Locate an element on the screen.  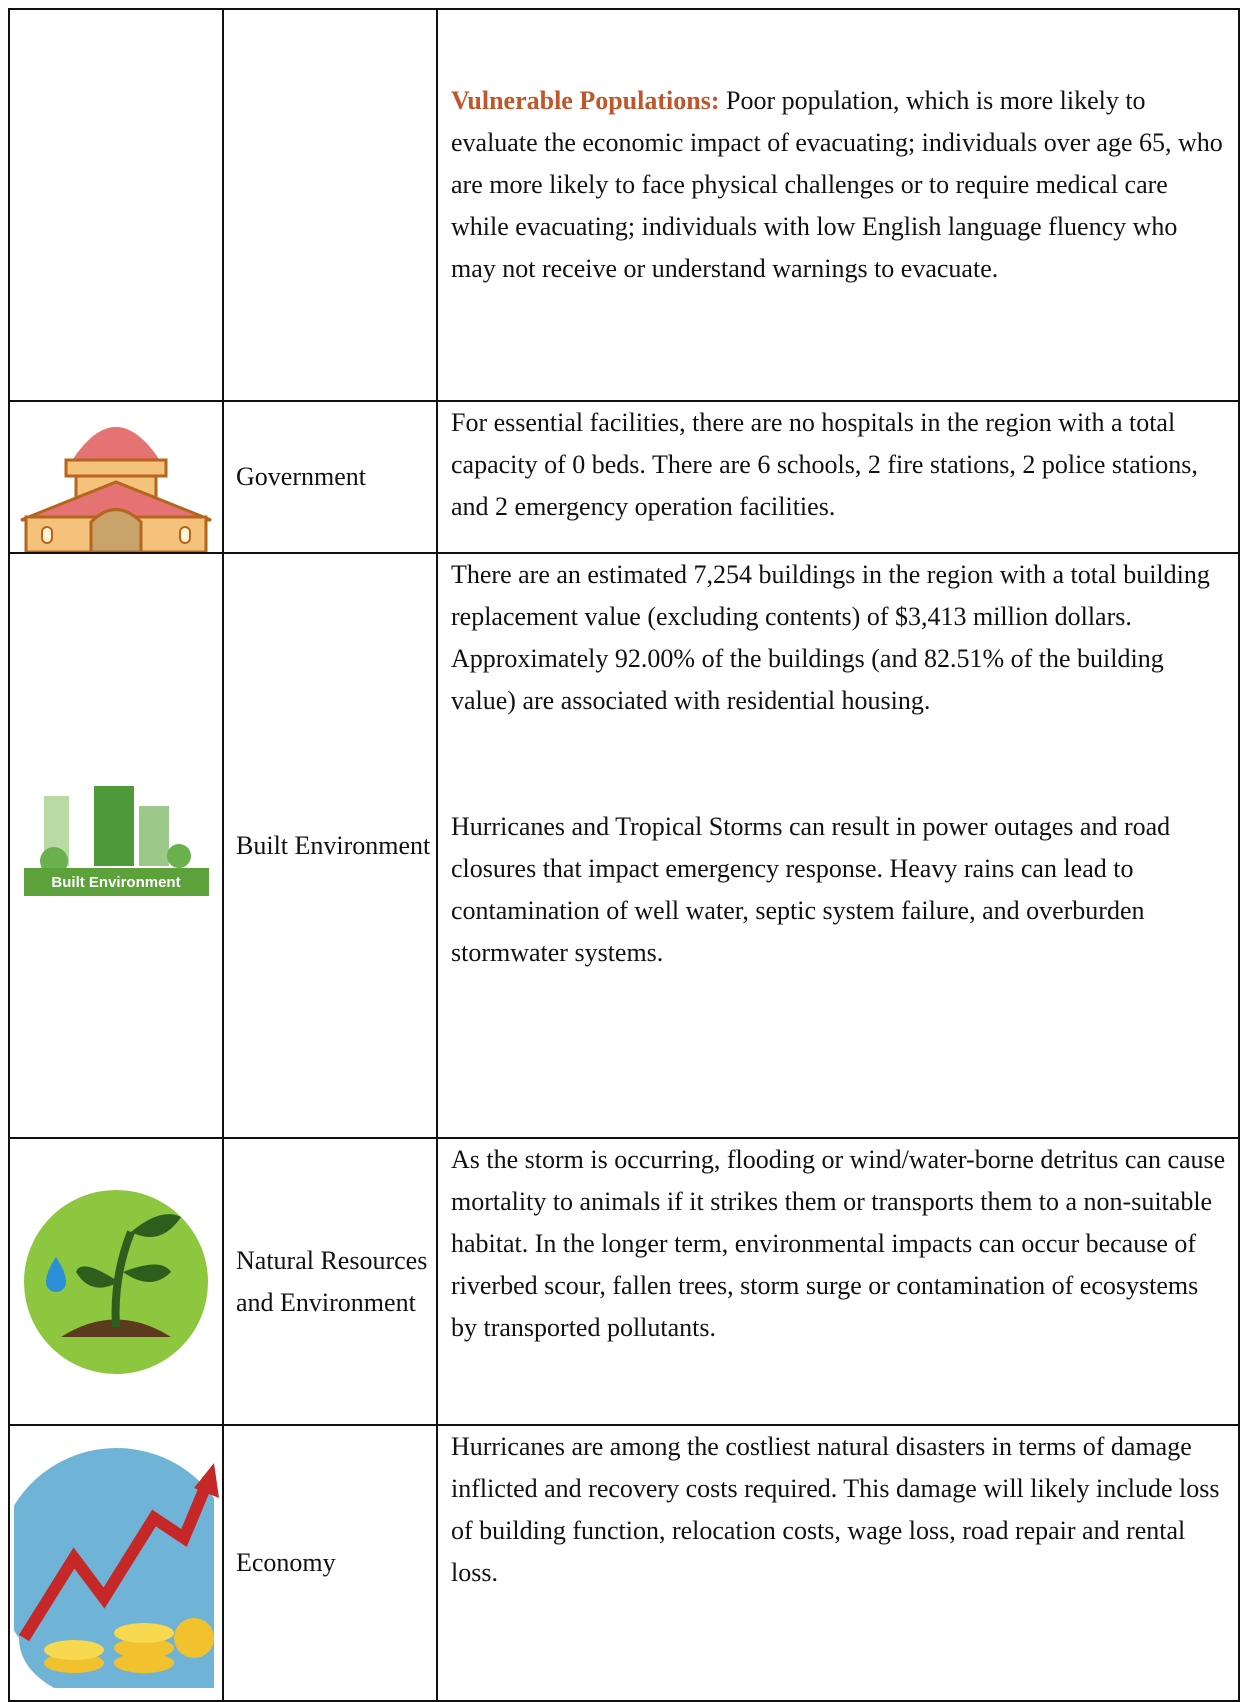
category-cell: Economy is located at coordinates (330, 1563).